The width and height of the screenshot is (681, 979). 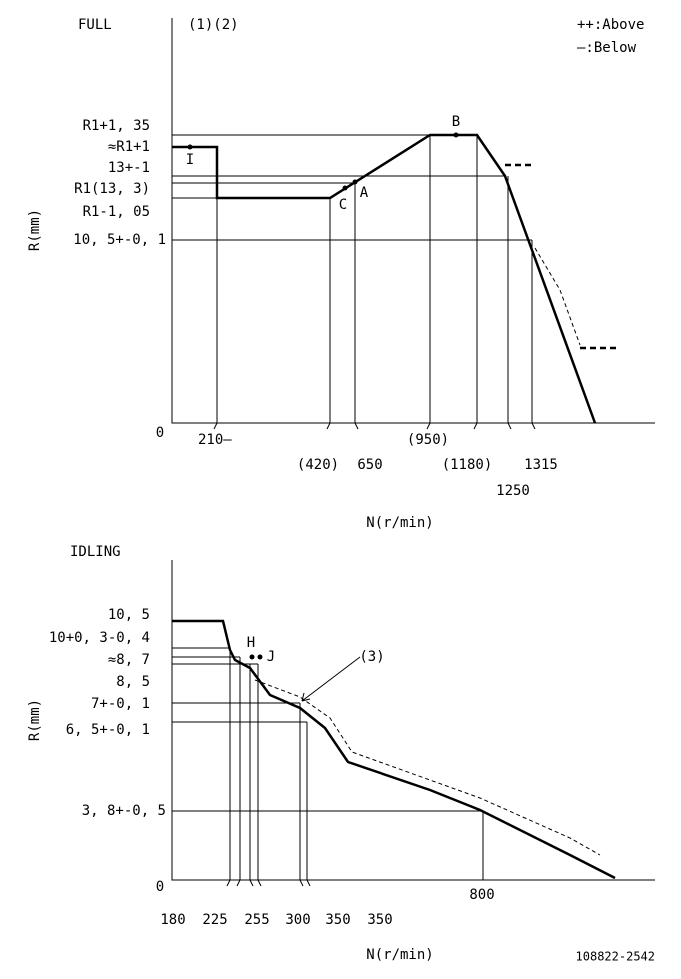 I want to click on y-label: 10, 5, so click(x=129, y=615).